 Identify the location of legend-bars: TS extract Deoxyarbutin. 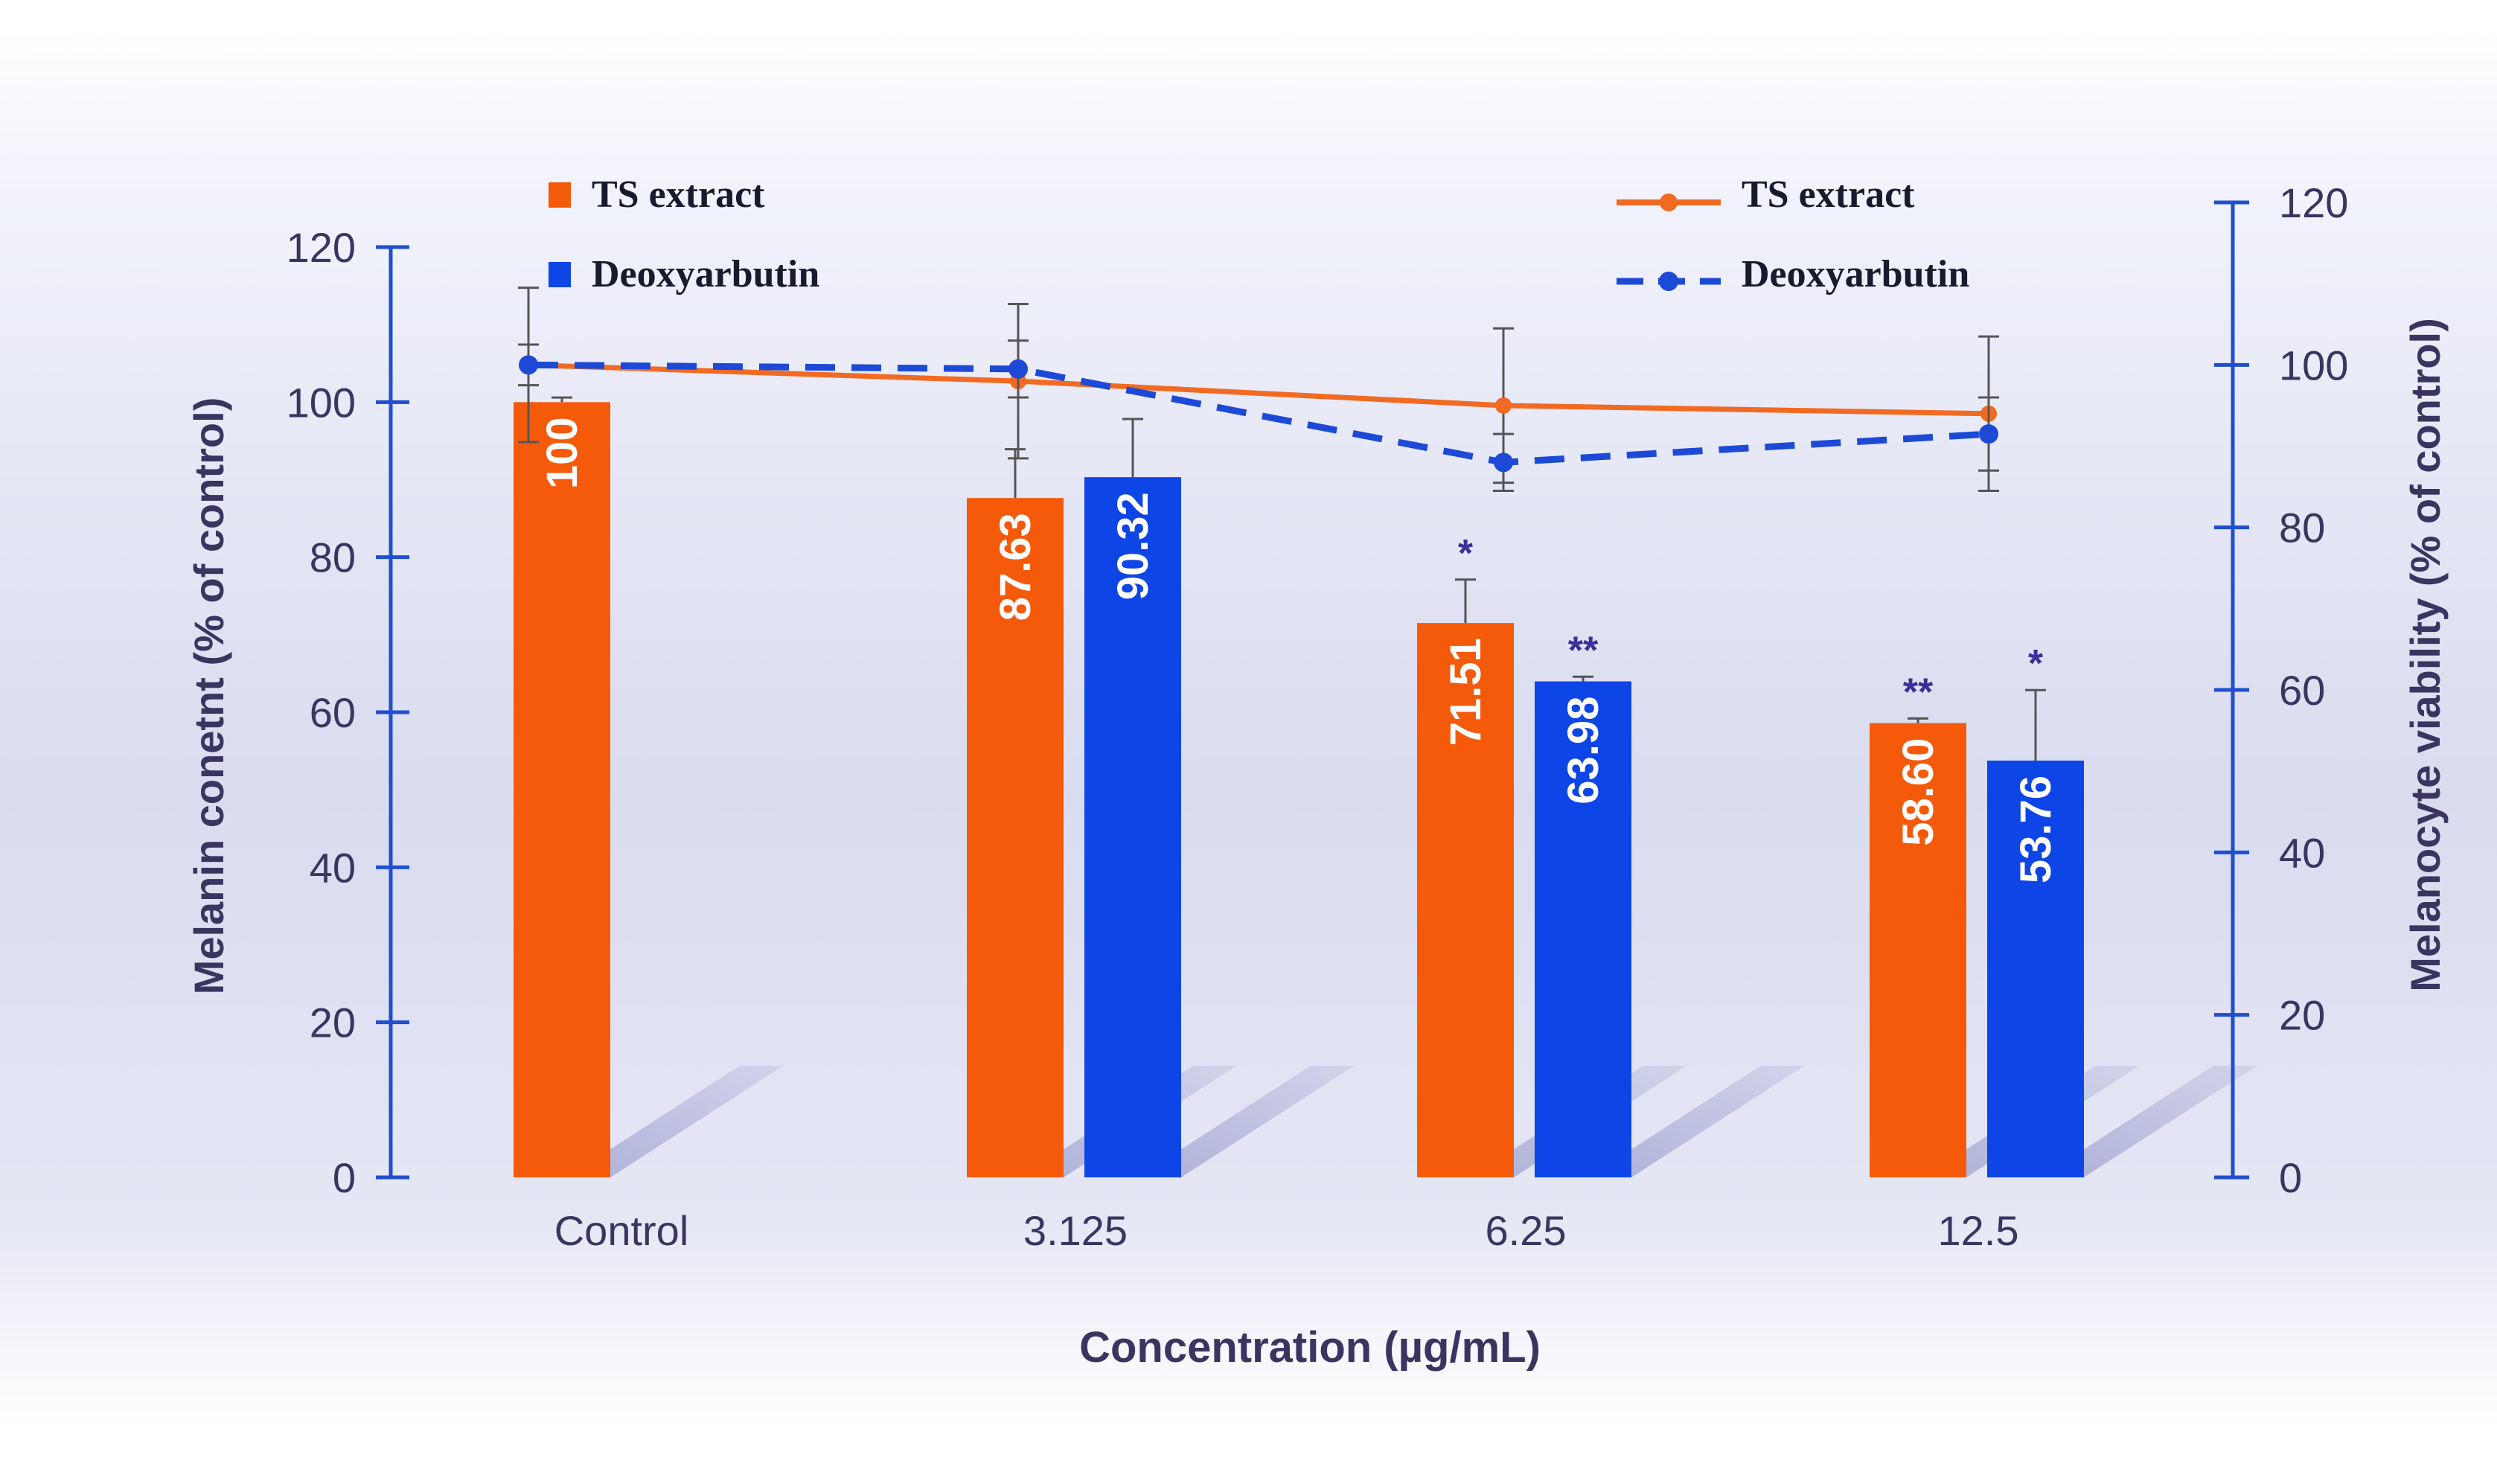
(684, 234).